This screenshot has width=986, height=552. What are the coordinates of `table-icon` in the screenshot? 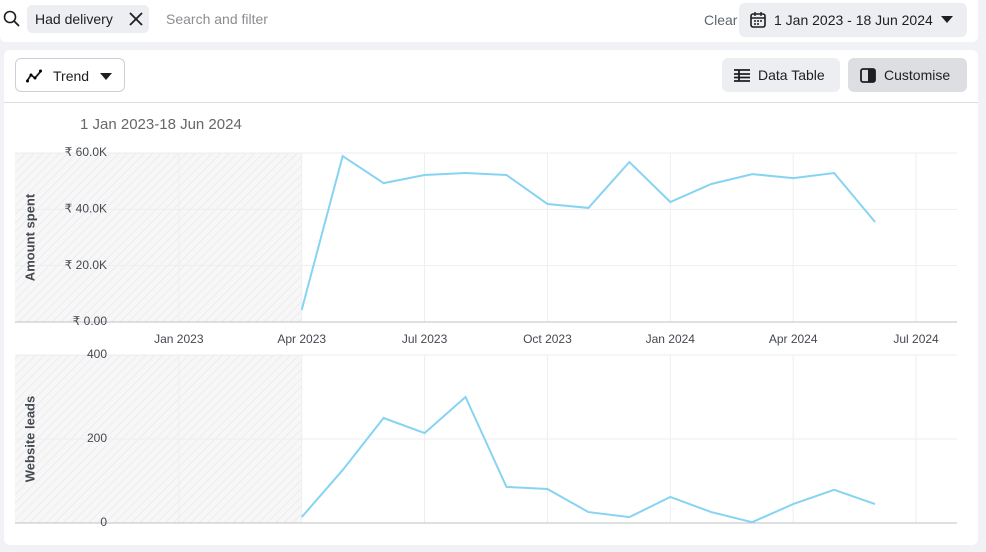 It's located at (742, 75).